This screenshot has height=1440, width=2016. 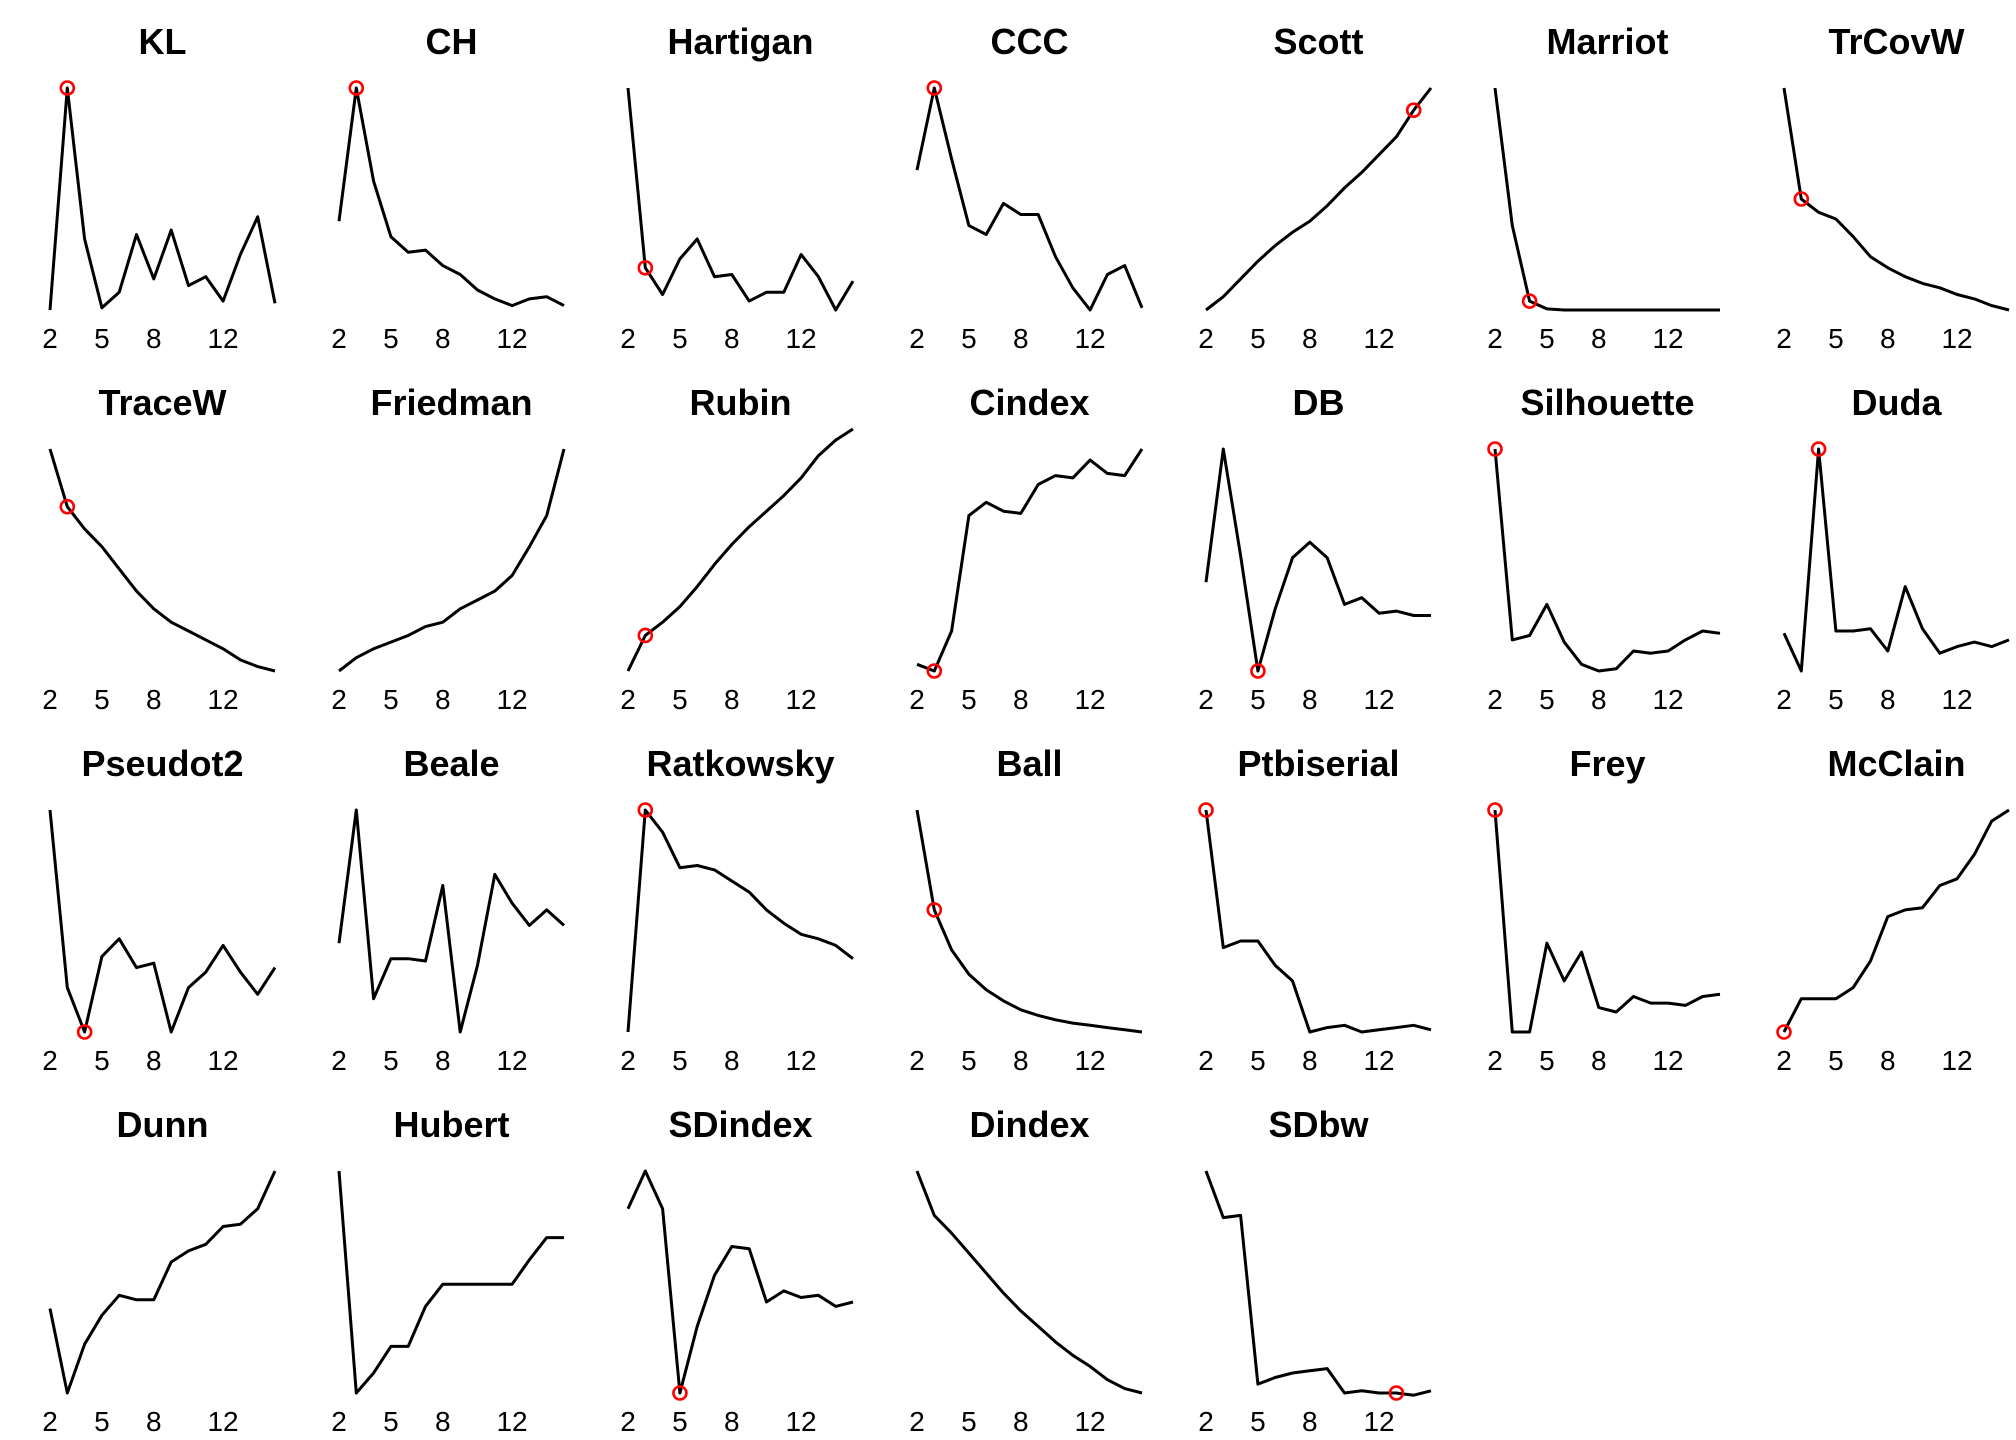 What do you see at coordinates (1888, 338) in the screenshot?
I see `x-tick-label-trcovw: 8` at bounding box center [1888, 338].